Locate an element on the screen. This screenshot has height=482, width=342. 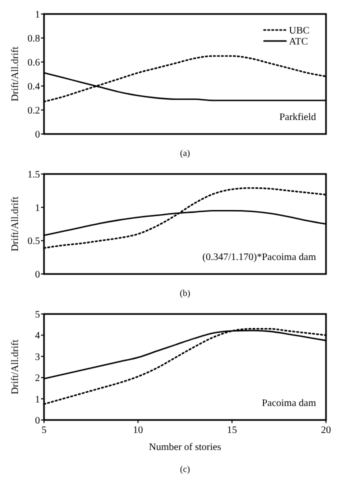
legend-label: UBC is located at coordinates (299, 31).